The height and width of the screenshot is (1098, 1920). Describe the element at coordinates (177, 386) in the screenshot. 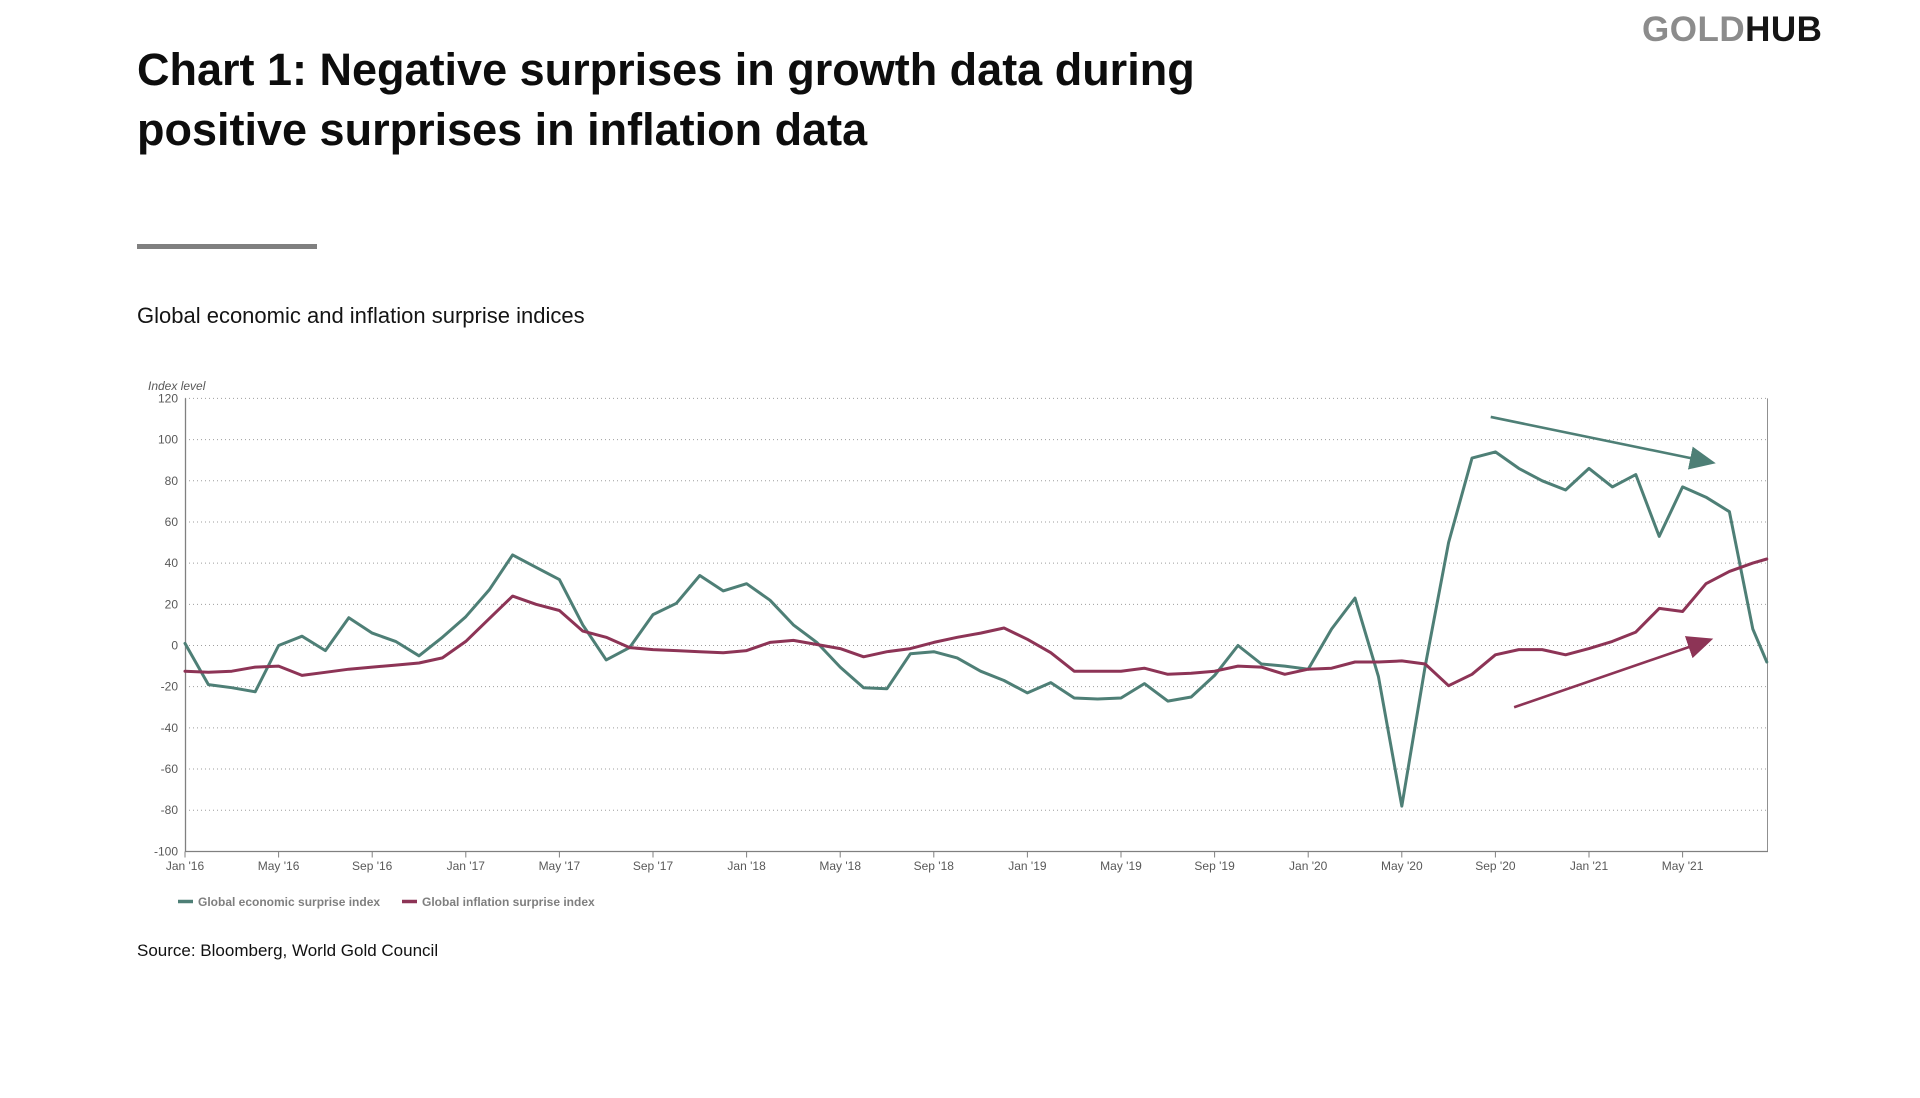

I see `y-axis-label: Index level` at that location.